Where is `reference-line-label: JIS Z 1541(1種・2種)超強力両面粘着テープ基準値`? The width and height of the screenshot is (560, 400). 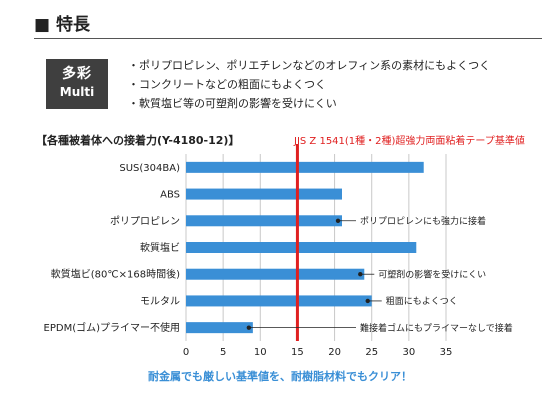
reference-line-label: JIS Z 1541(1種・2種)超強力両面粘着テープ基準値 is located at coordinates (409, 141).